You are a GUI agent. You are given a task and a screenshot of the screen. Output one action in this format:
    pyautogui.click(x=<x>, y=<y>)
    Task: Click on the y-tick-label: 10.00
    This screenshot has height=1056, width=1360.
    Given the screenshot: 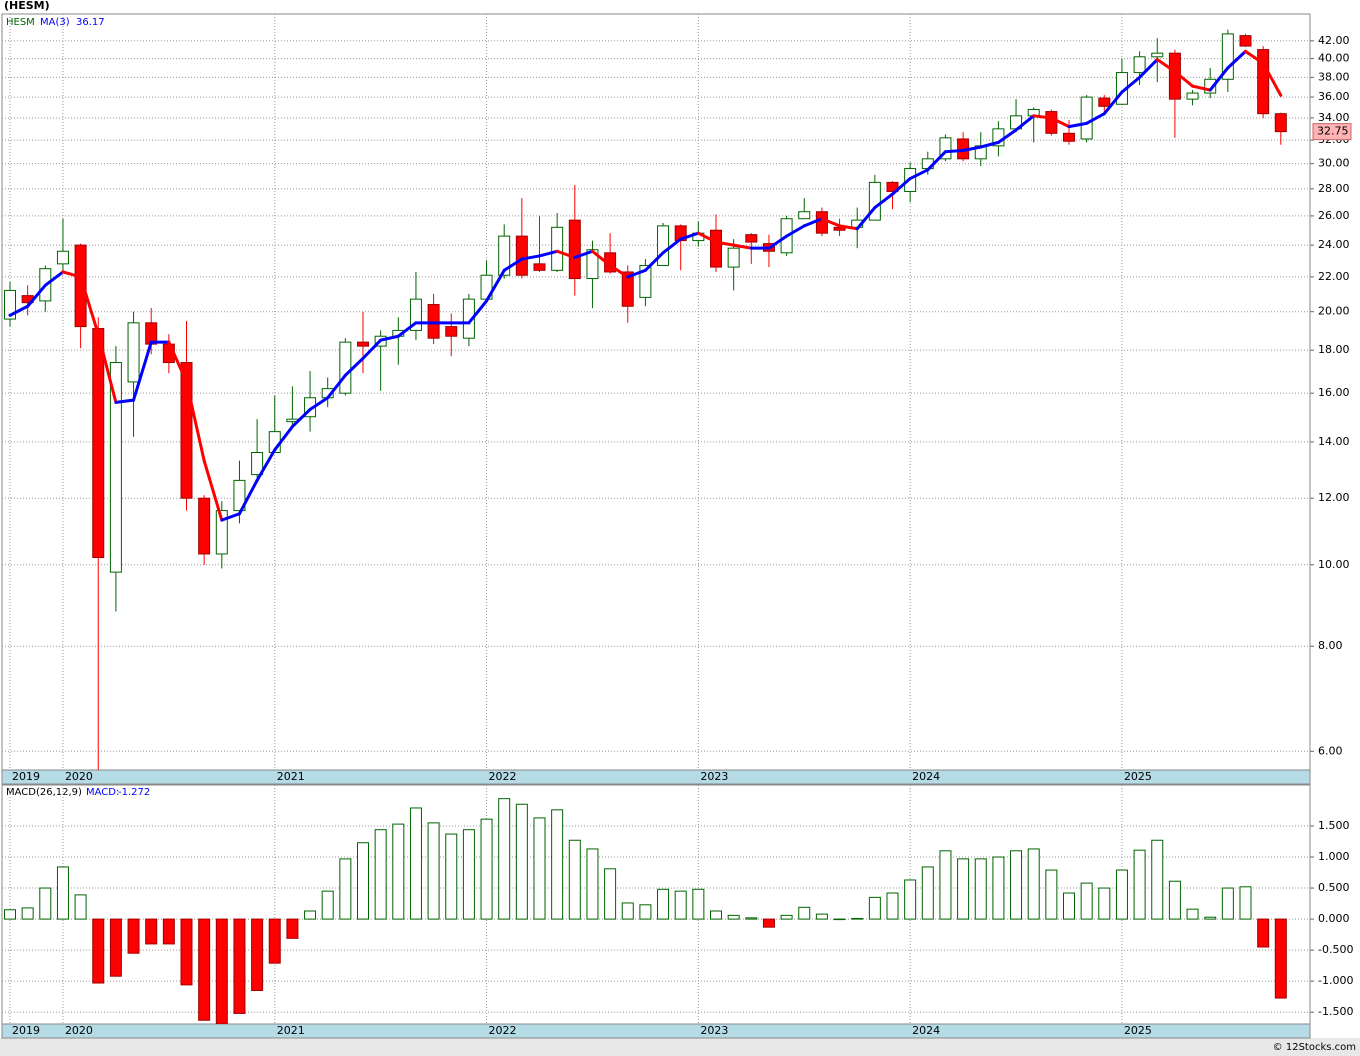 What is the action you would take?
    pyautogui.click(x=1334, y=564)
    